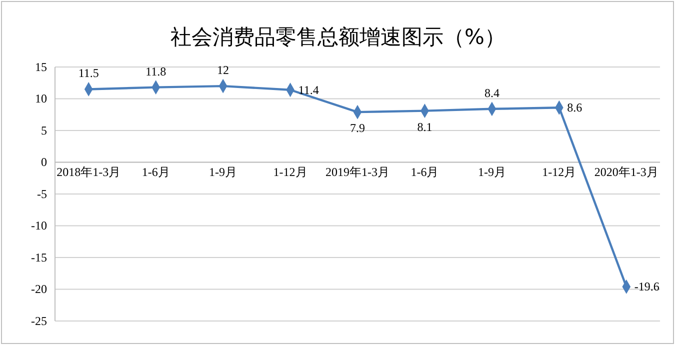 Image resolution: width=676 pixels, height=346 pixels. Describe the element at coordinates (41, 67) in the screenshot. I see `y-tick-label: 15` at that location.